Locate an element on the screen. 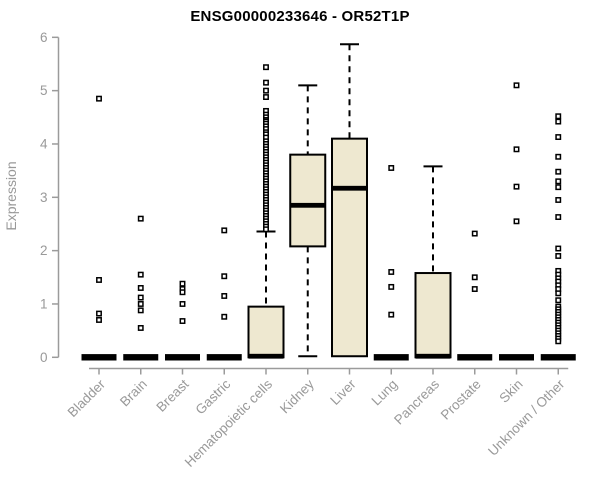  y-tick-label: 2 is located at coordinates (44, 250).